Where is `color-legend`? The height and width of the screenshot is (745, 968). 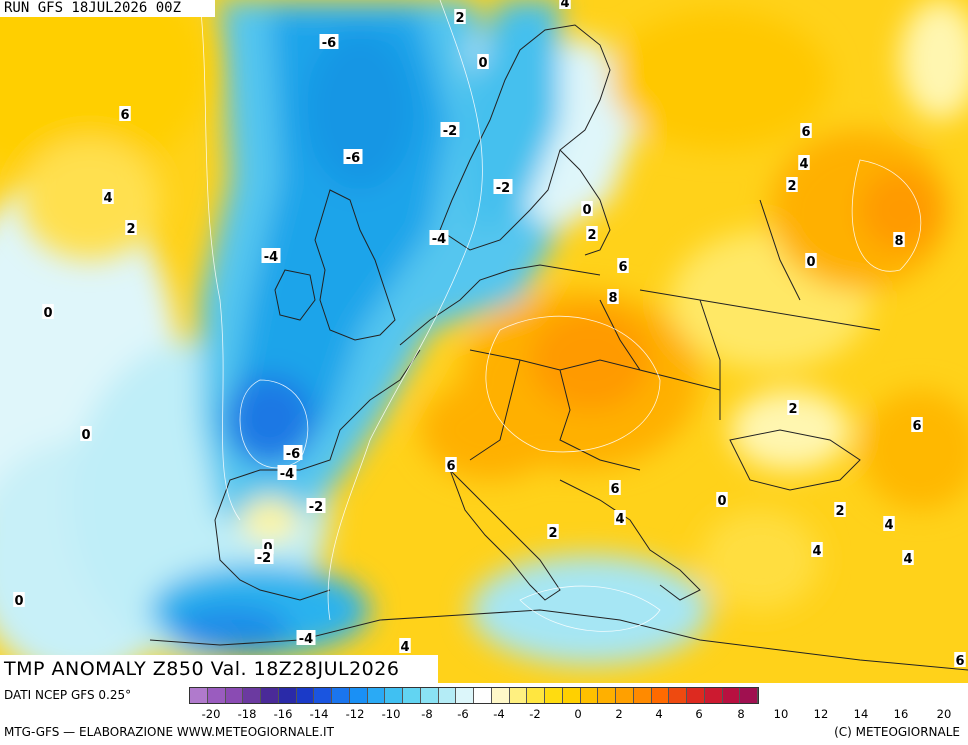
color-legend is located at coordinates (474, 695).